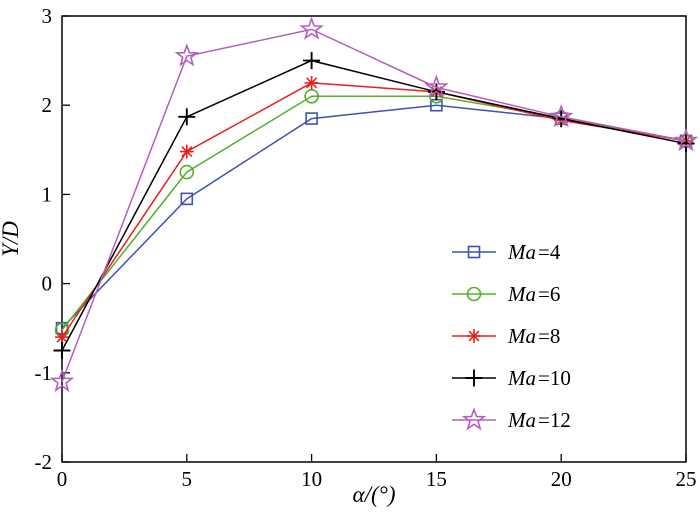  What do you see at coordinates (506, 252) in the screenshot?
I see `legend-entry: Ma=4` at bounding box center [506, 252].